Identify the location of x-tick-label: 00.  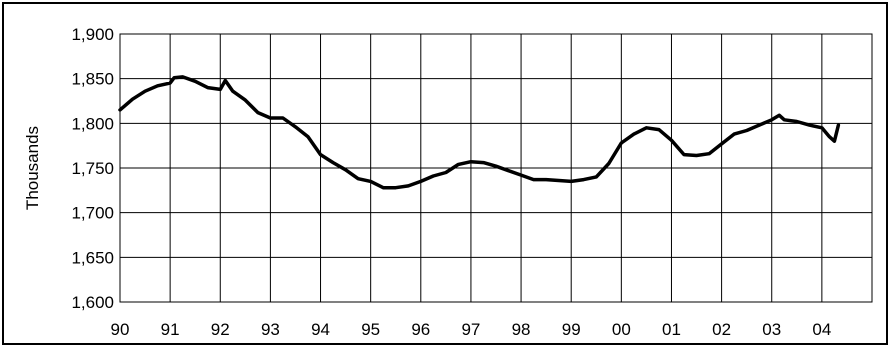
(621, 329).